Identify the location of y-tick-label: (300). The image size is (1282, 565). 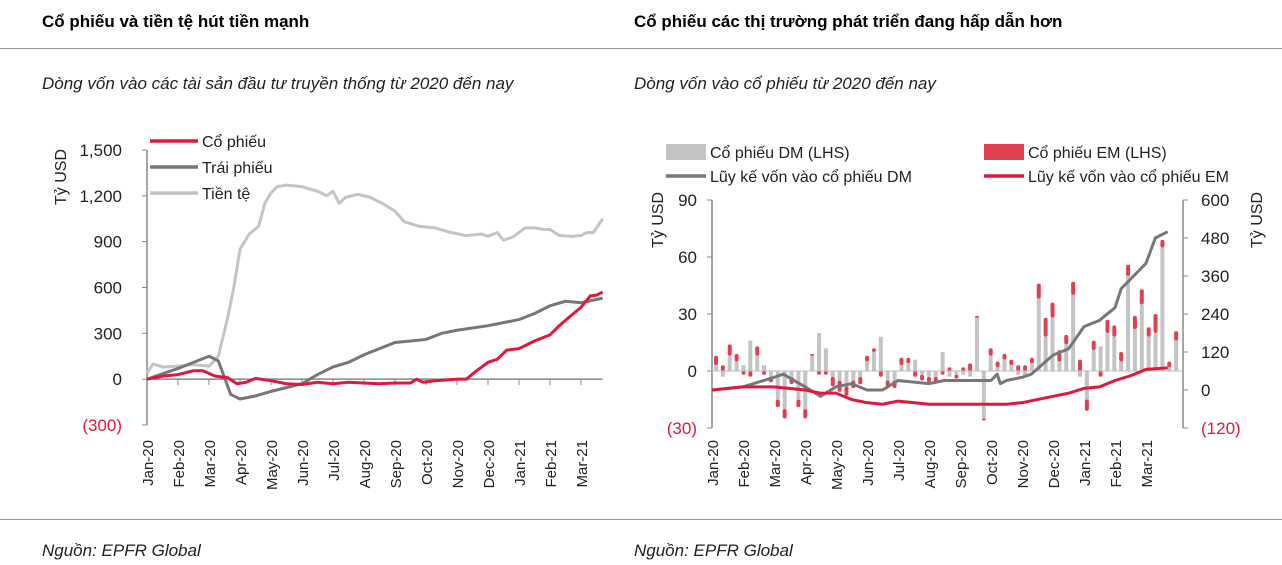
(102, 425).